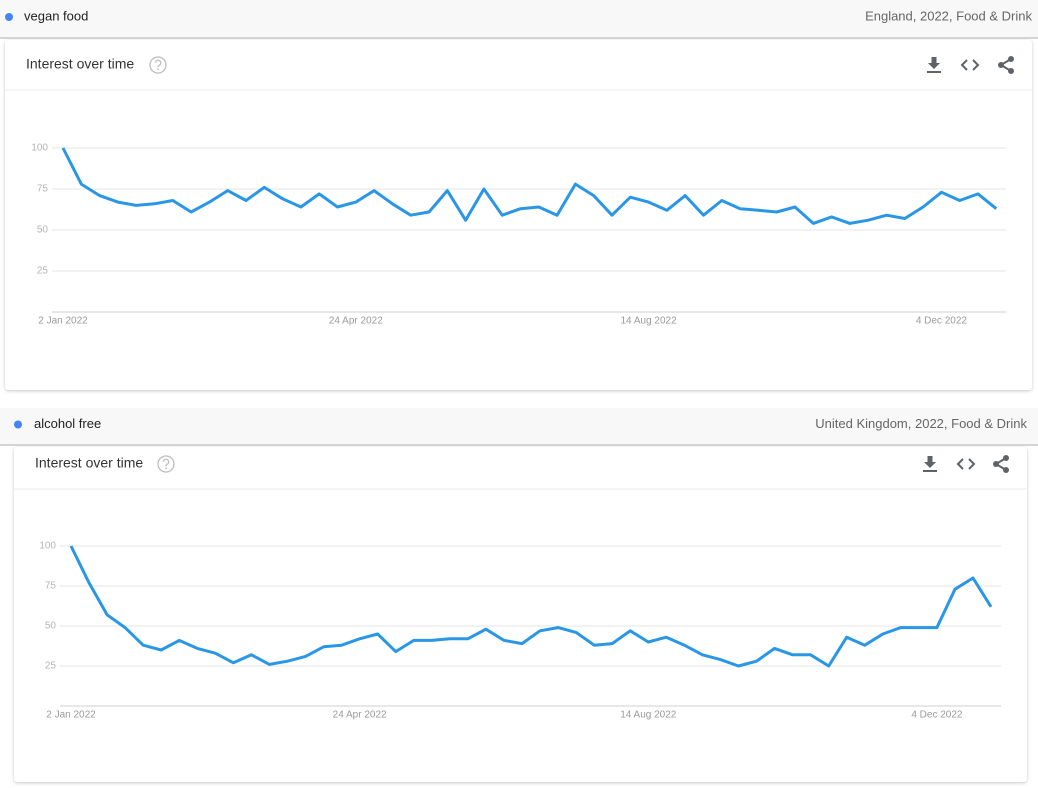  What do you see at coordinates (56, 15) in the screenshot?
I see `legend-term: vegan food` at bounding box center [56, 15].